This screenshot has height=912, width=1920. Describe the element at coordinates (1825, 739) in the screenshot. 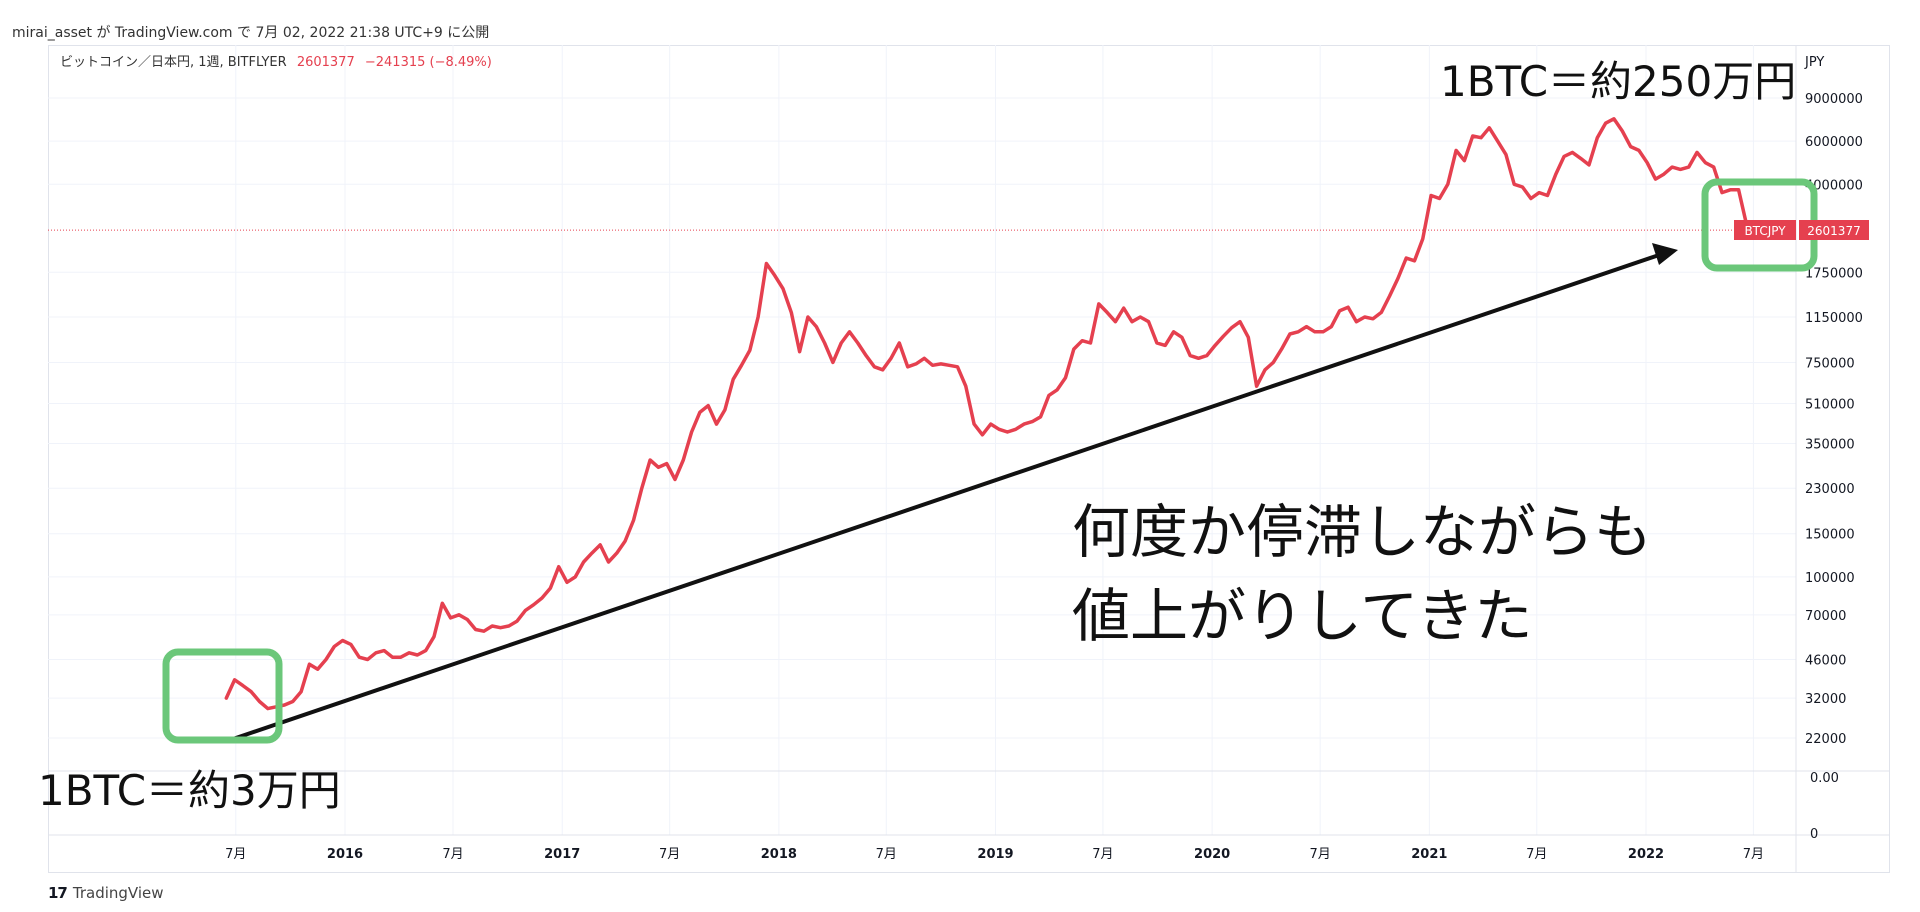

I see `y-tick-label: 22000` at that location.